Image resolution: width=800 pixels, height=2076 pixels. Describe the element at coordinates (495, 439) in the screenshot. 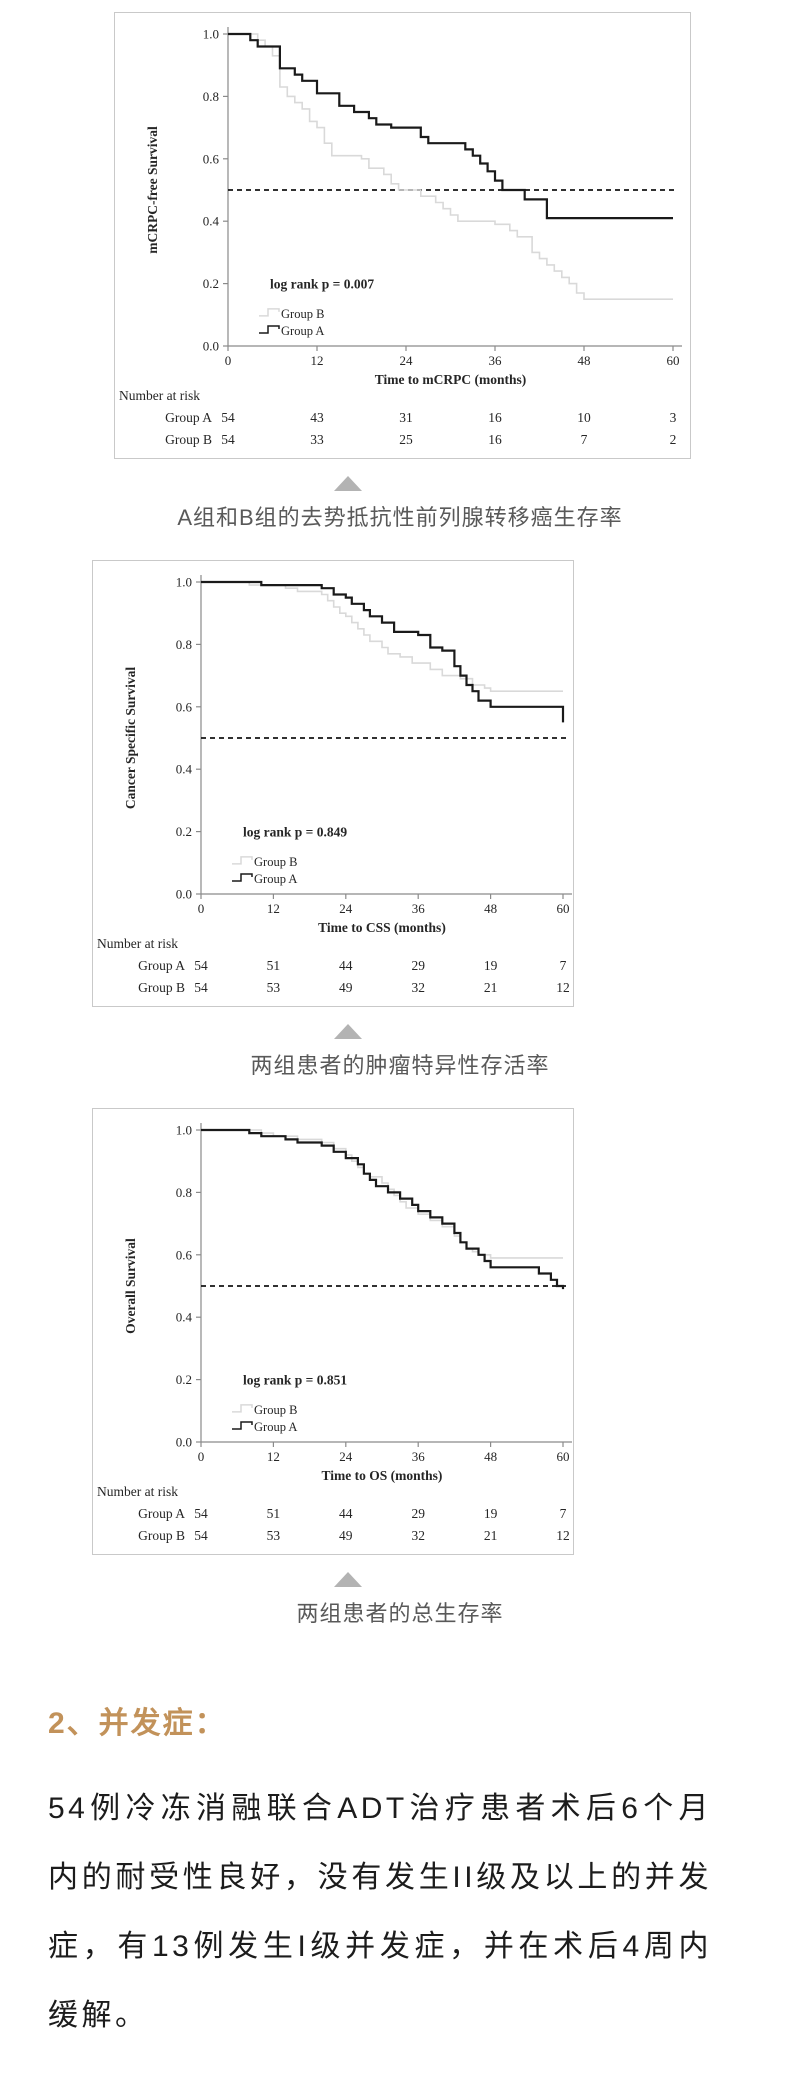

I see `svg-text: 16` at that location.